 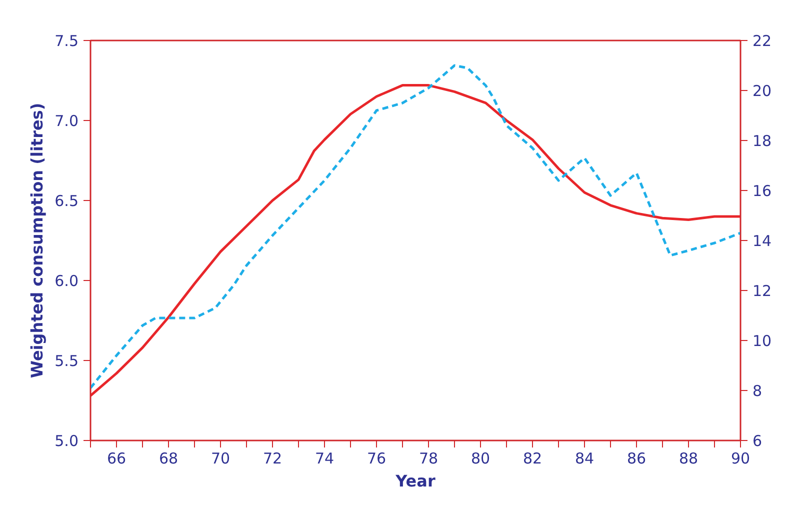 What do you see at coordinates (66, 201) in the screenshot?
I see `y-tick-label: 6.5` at bounding box center [66, 201].